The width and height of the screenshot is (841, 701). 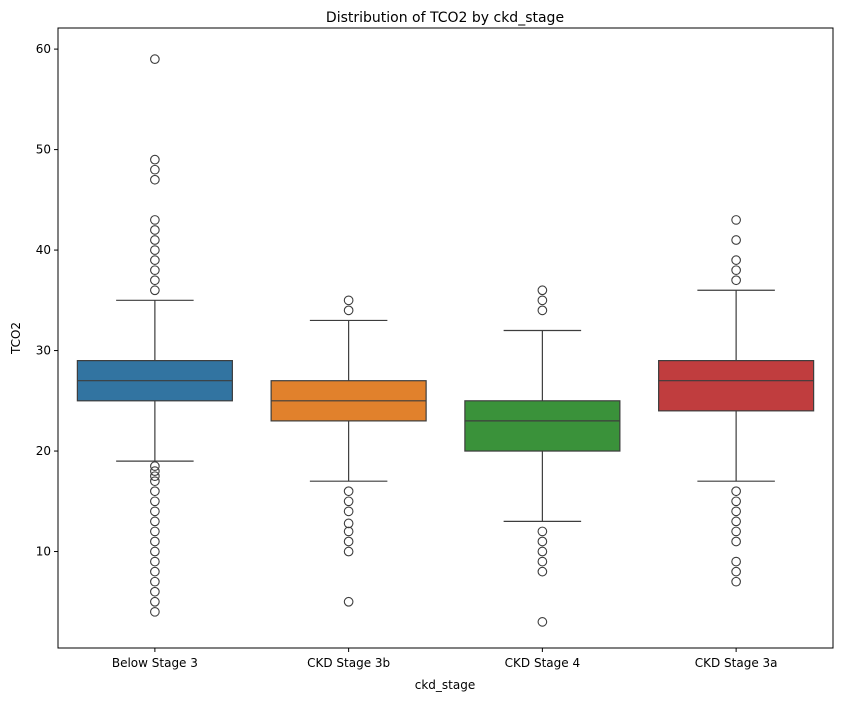 What do you see at coordinates (542, 663) in the screenshot?
I see `x-tick-label: CKD Stage 4` at bounding box center [542, 663].